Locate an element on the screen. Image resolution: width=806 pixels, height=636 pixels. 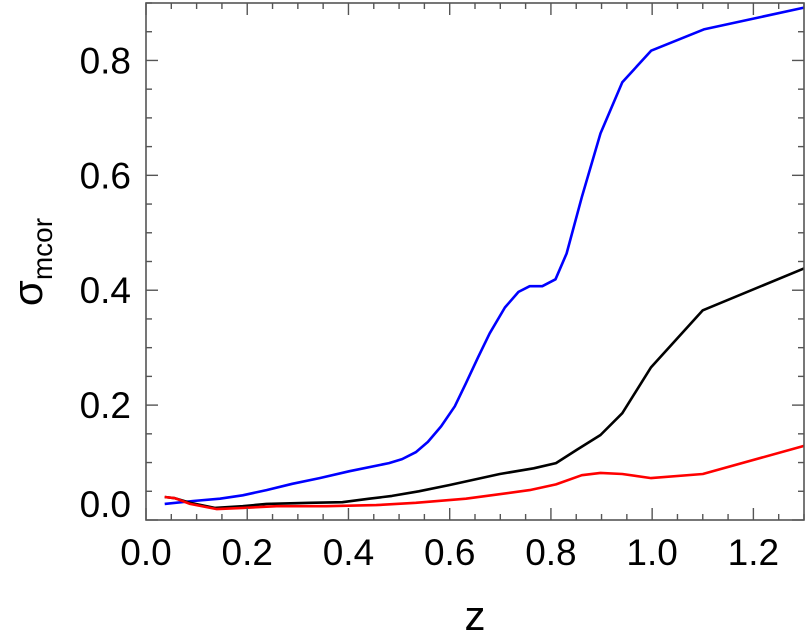
x-tick-label: 1.0 is located at coordinates (651, 552).